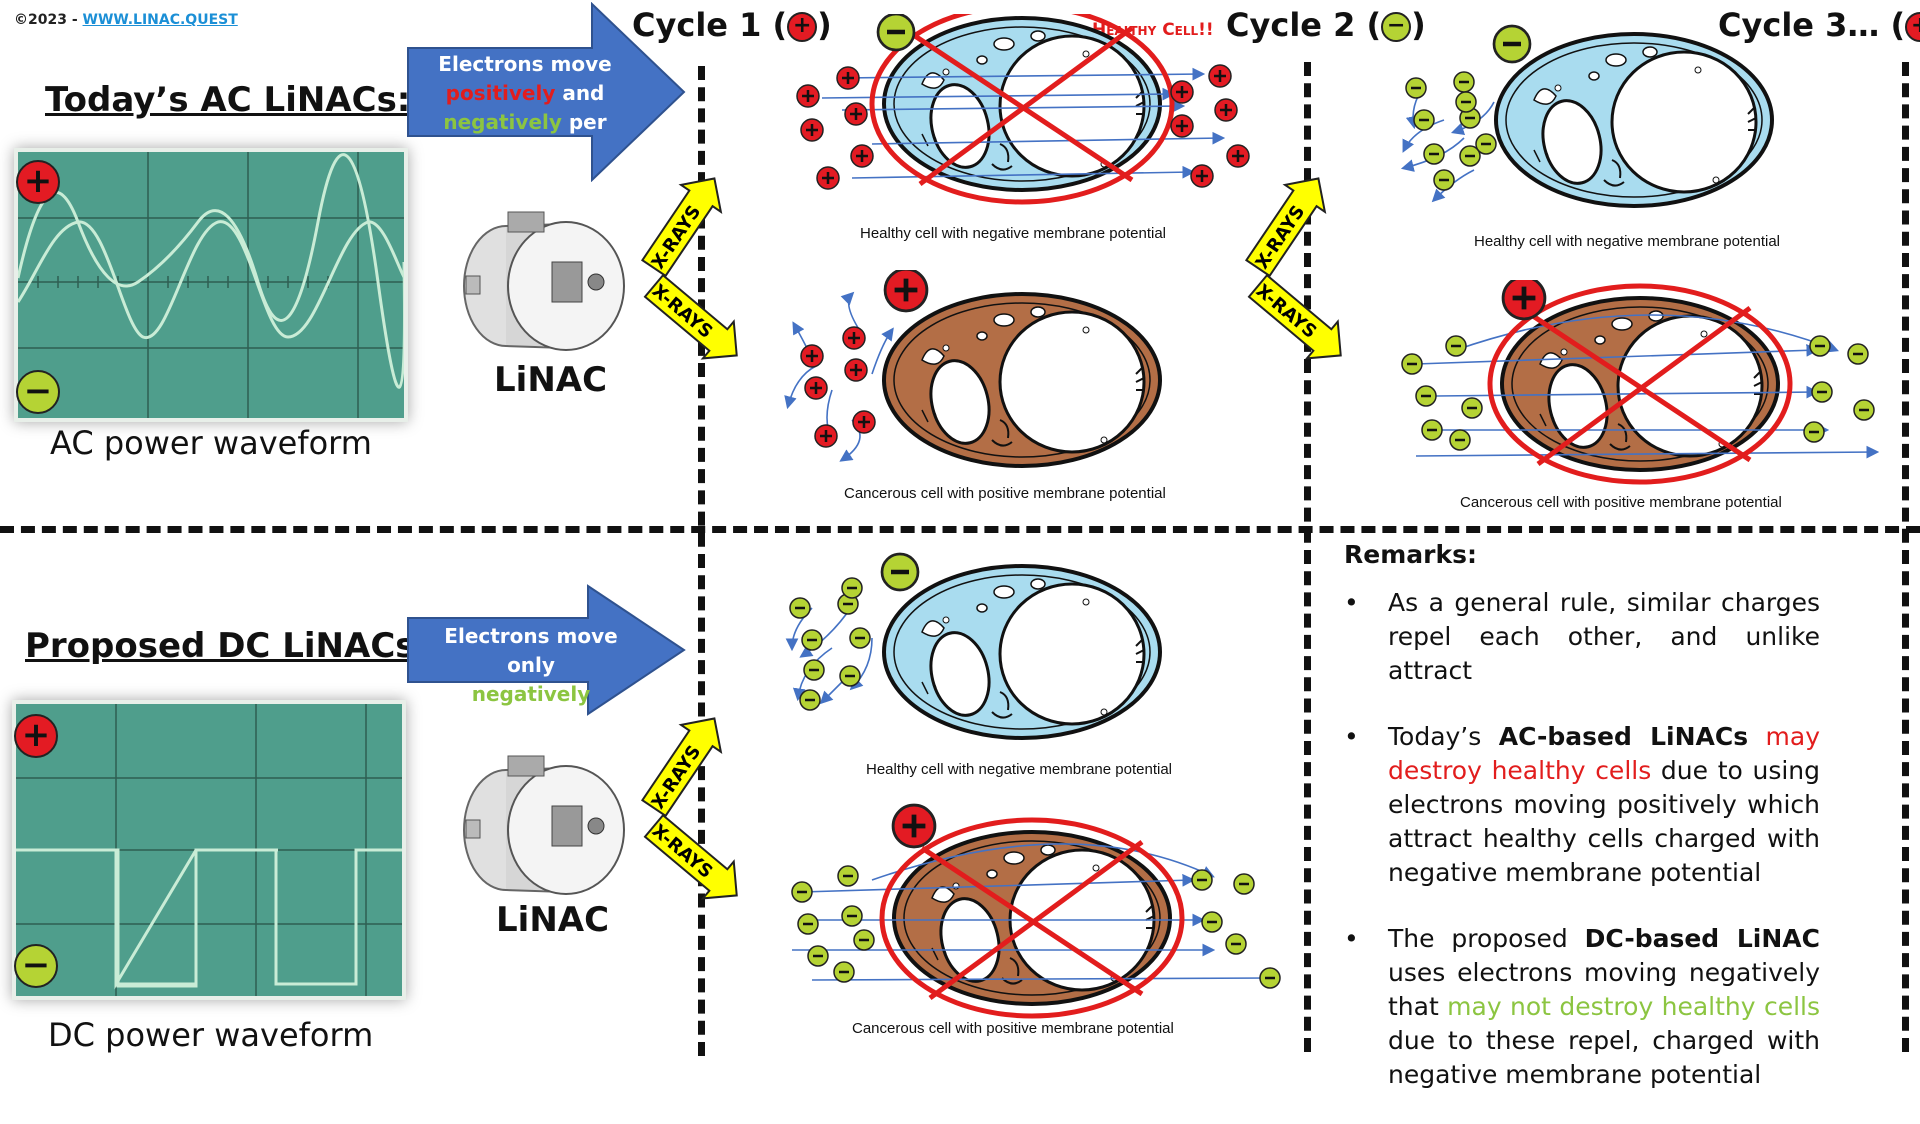 The height and width of the screenshot is (1124, 1920). What do you see at coordinates (228, 100) in the screenshot?
I see `ac-linacs-heading: Today’s AC LiNACs:` at bounding box center [228, 100].